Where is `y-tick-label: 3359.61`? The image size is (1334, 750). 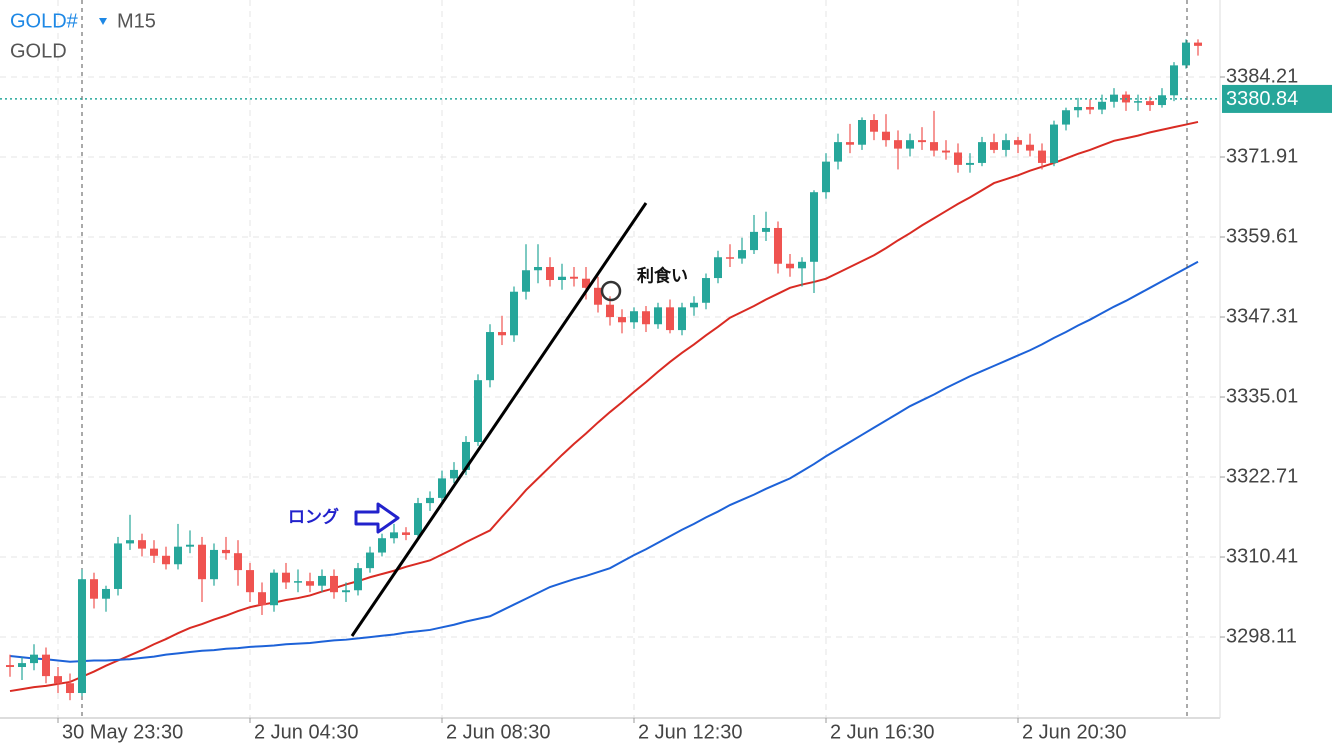 y-tick-label: 3359.61 is located at coordinates (1262, 236).